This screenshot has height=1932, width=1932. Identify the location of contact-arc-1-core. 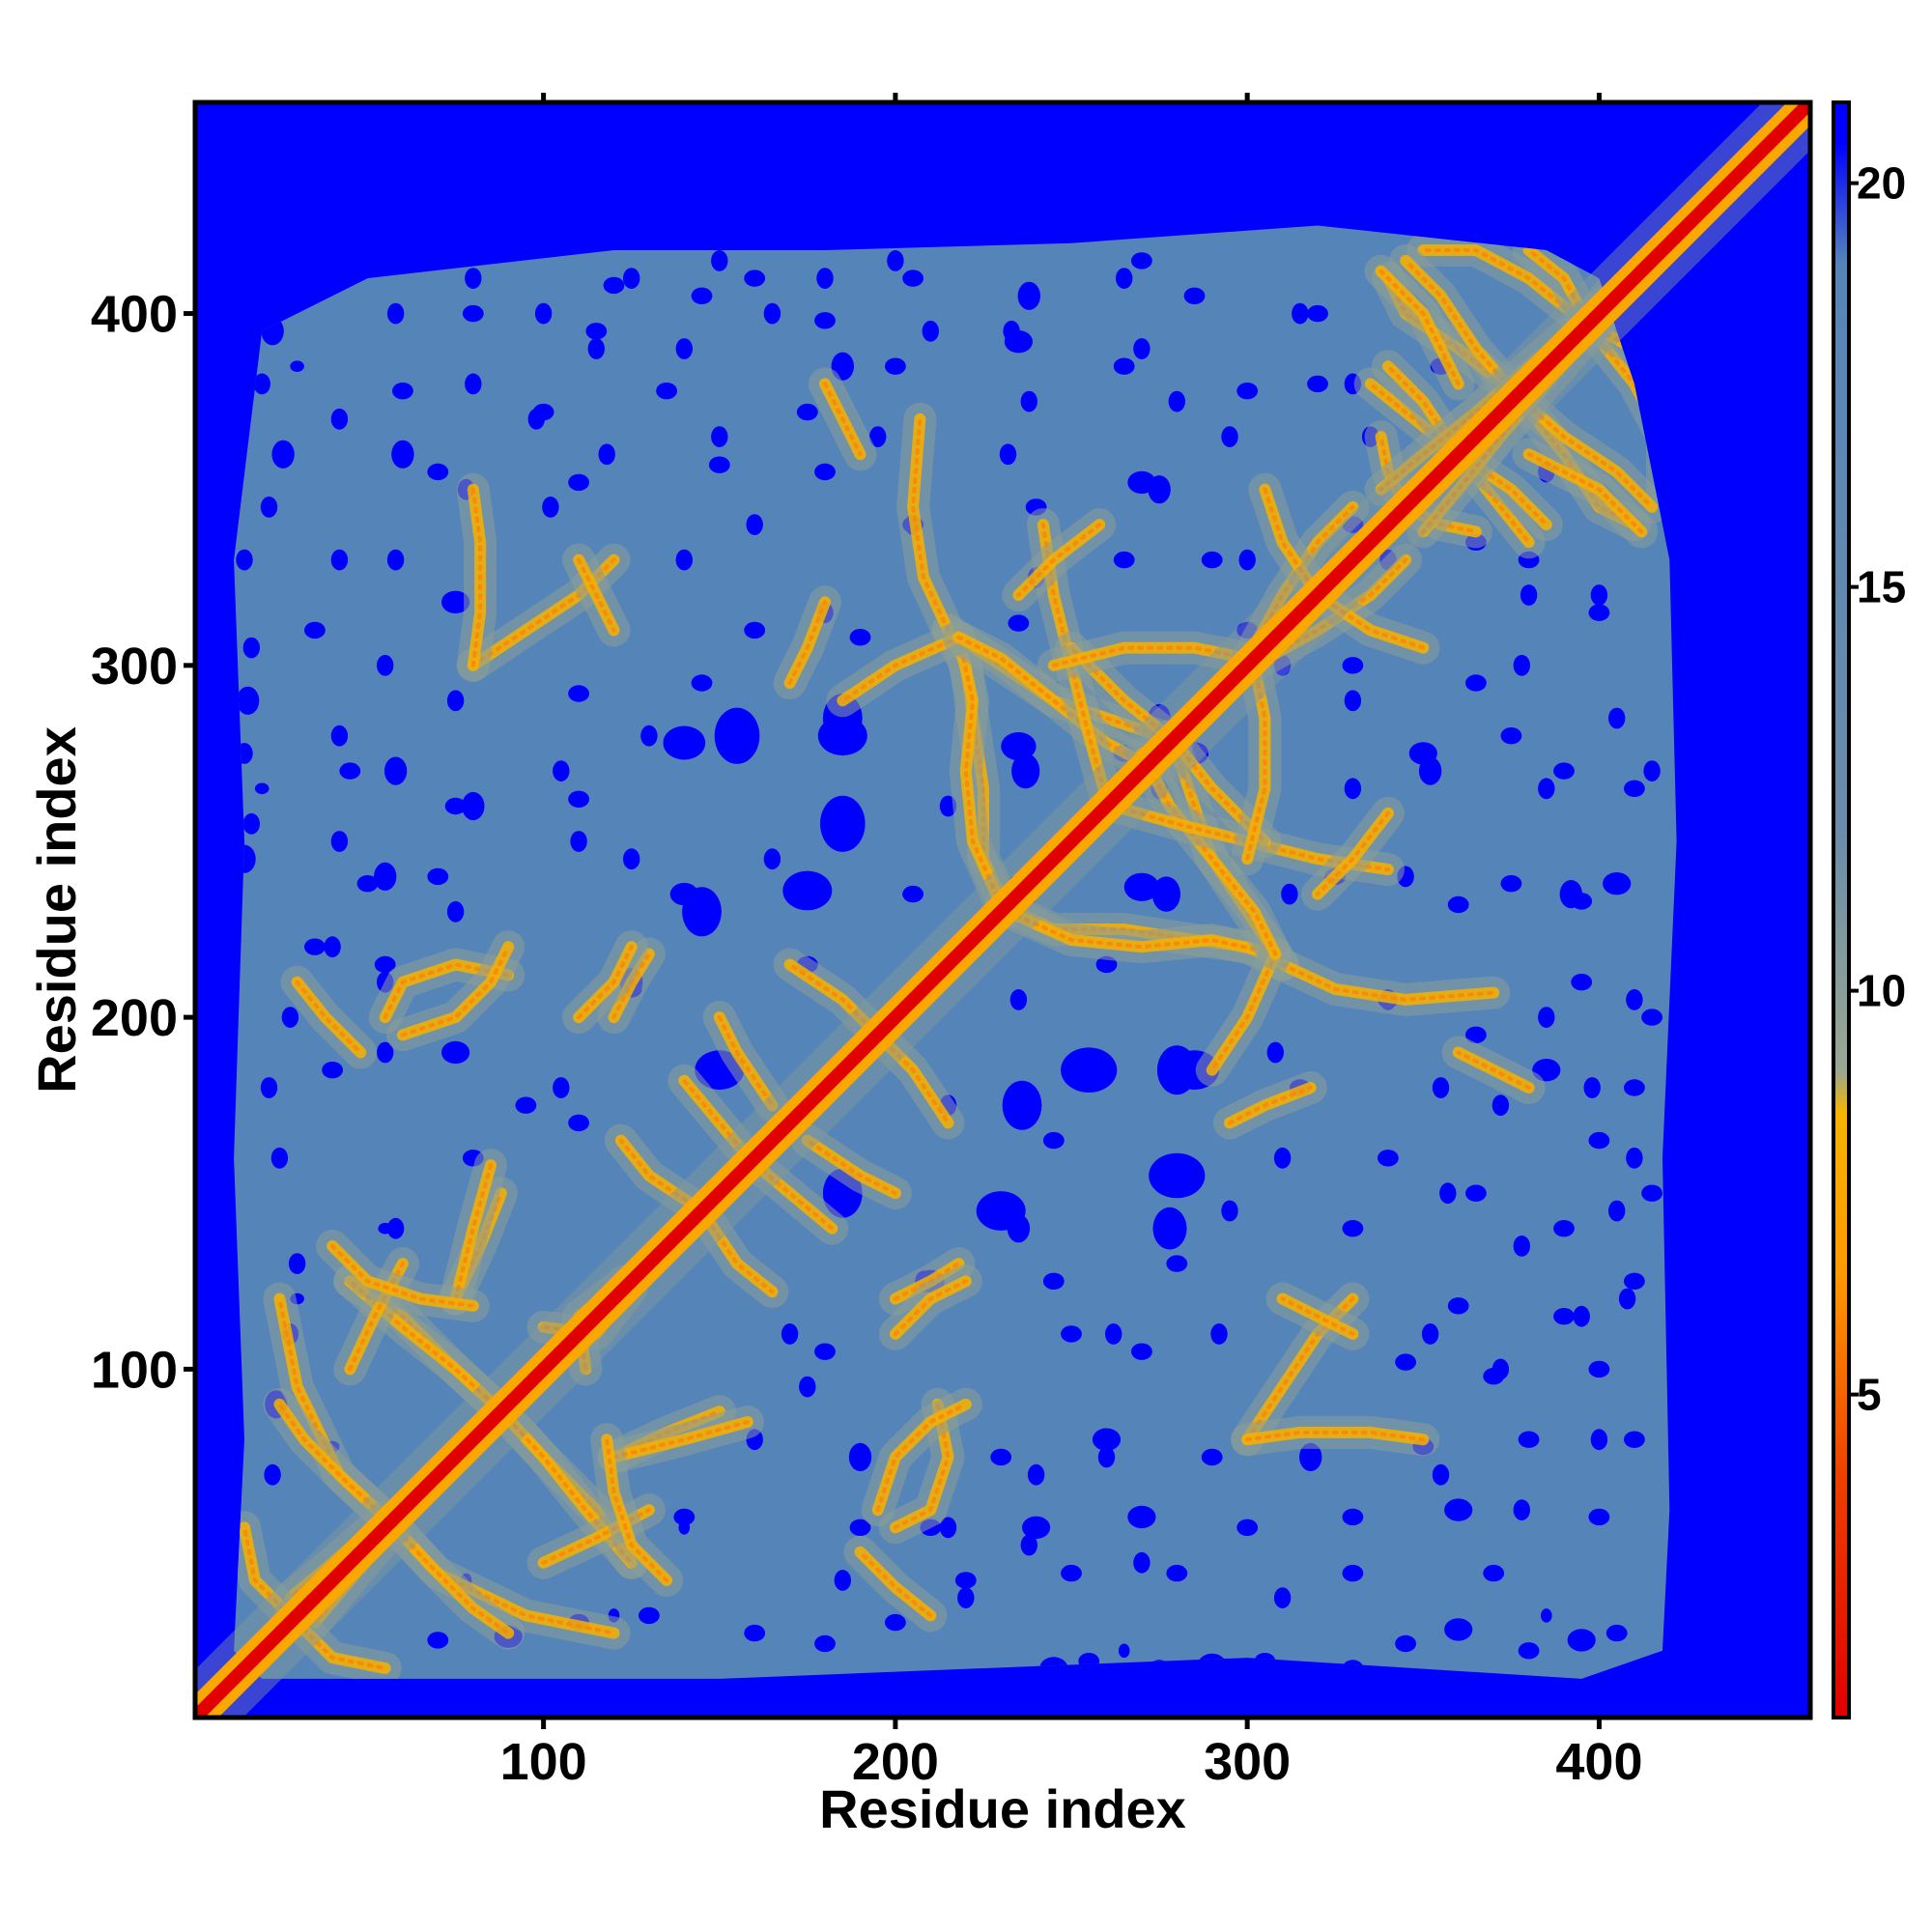
(447, 1575).